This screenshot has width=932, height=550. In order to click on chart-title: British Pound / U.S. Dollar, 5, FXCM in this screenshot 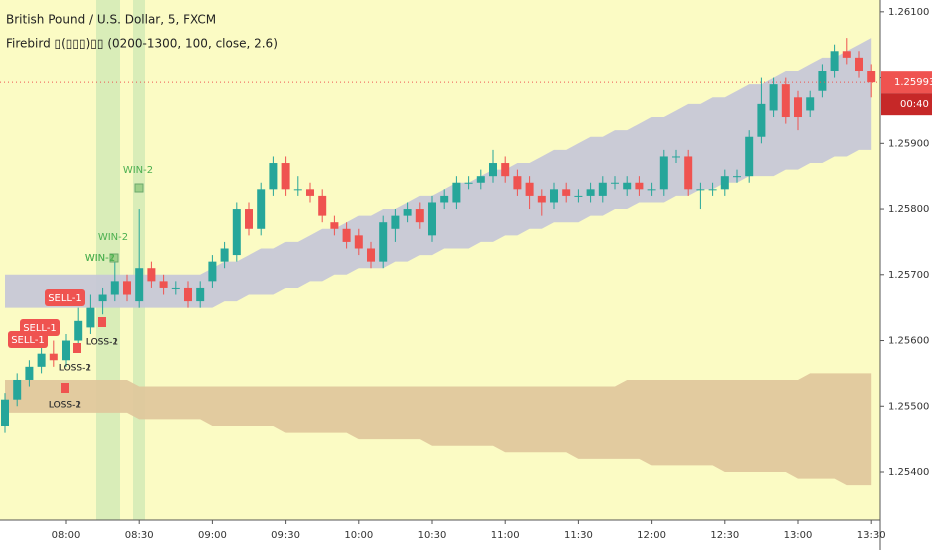, I will do `click(111, 20)`.